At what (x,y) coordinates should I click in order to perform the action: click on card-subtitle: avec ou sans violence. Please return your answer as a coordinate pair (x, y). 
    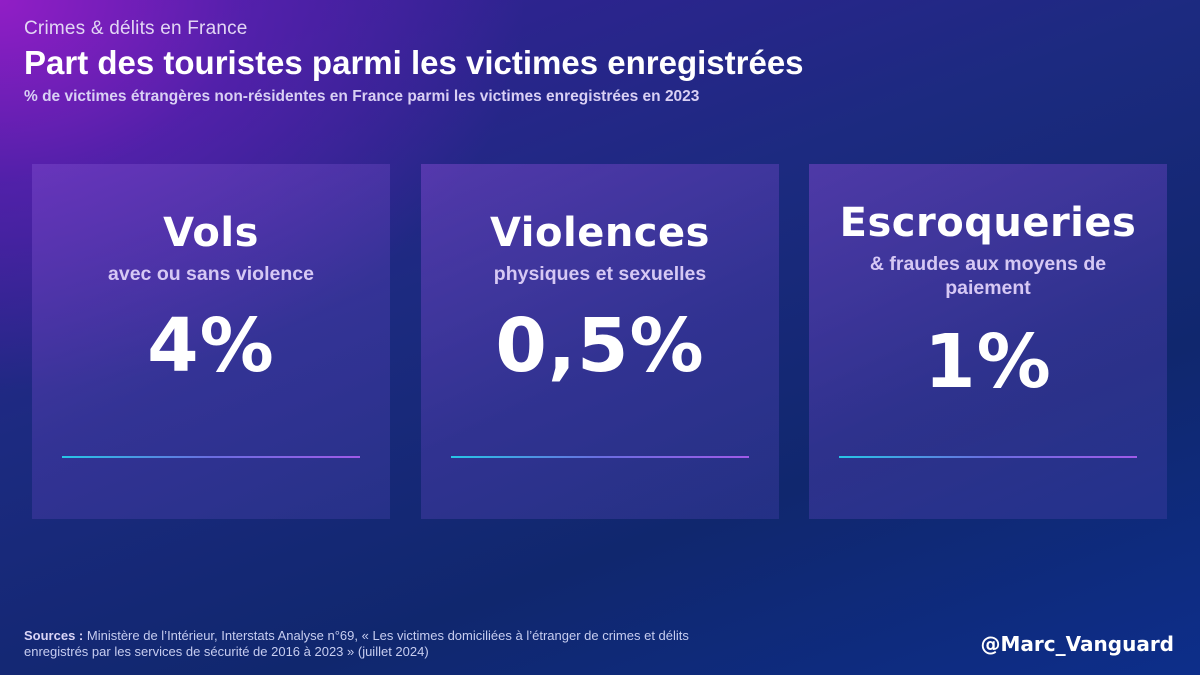
    Looking at the image, I should click on (211, 274).